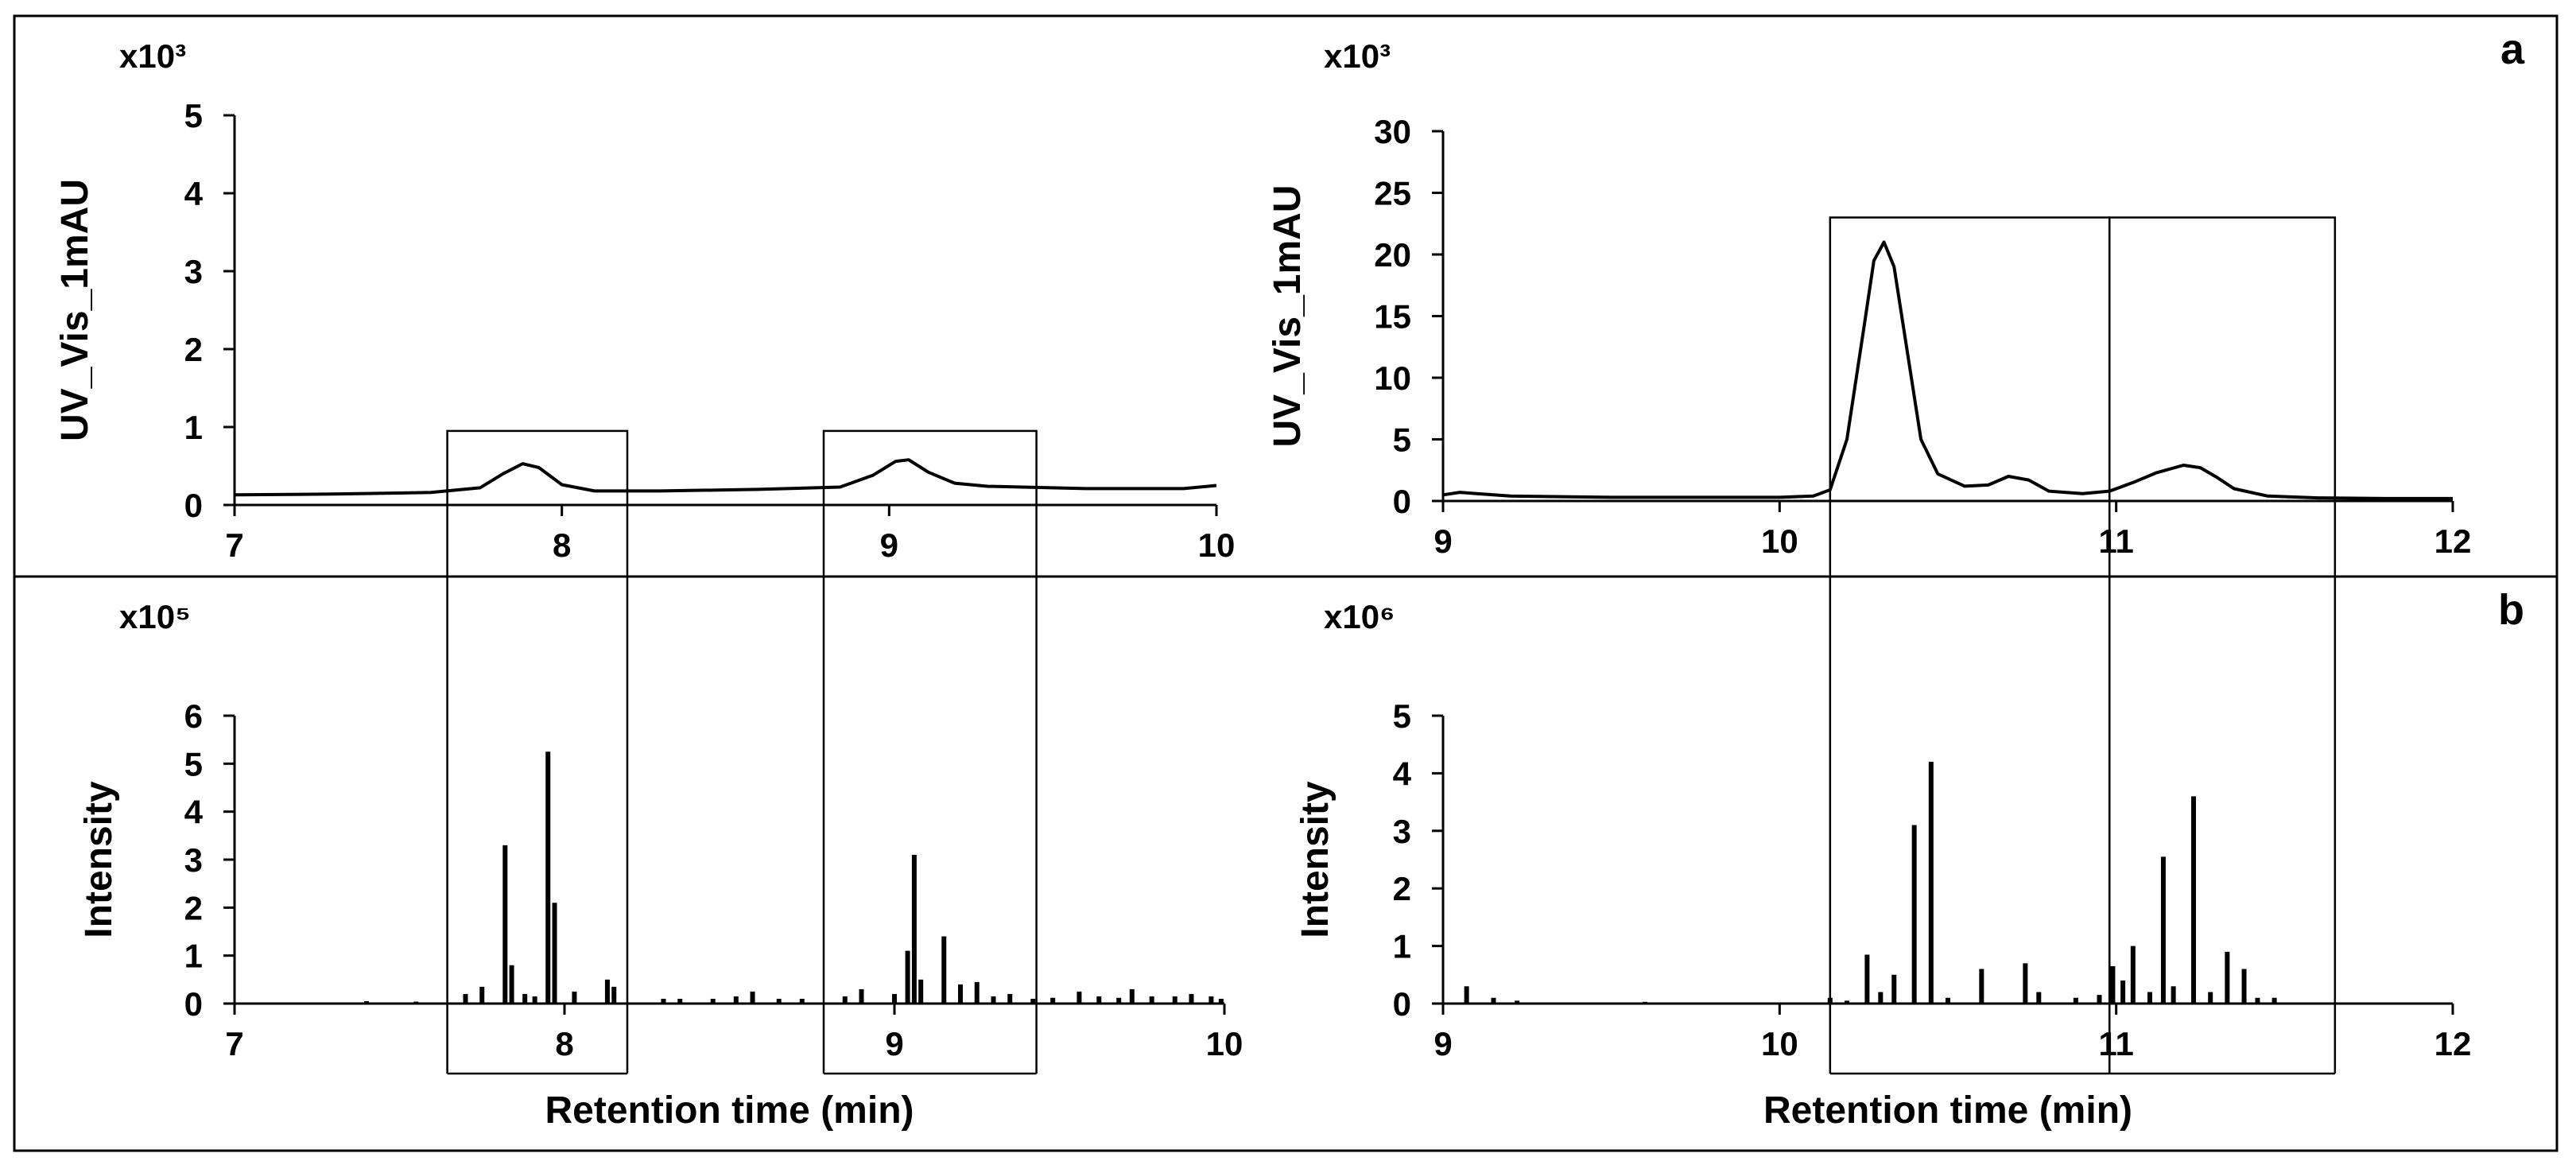 This screenshot has height=1165, width=2576. I want to click on y-tick-label: 20, so click(1392, 255).